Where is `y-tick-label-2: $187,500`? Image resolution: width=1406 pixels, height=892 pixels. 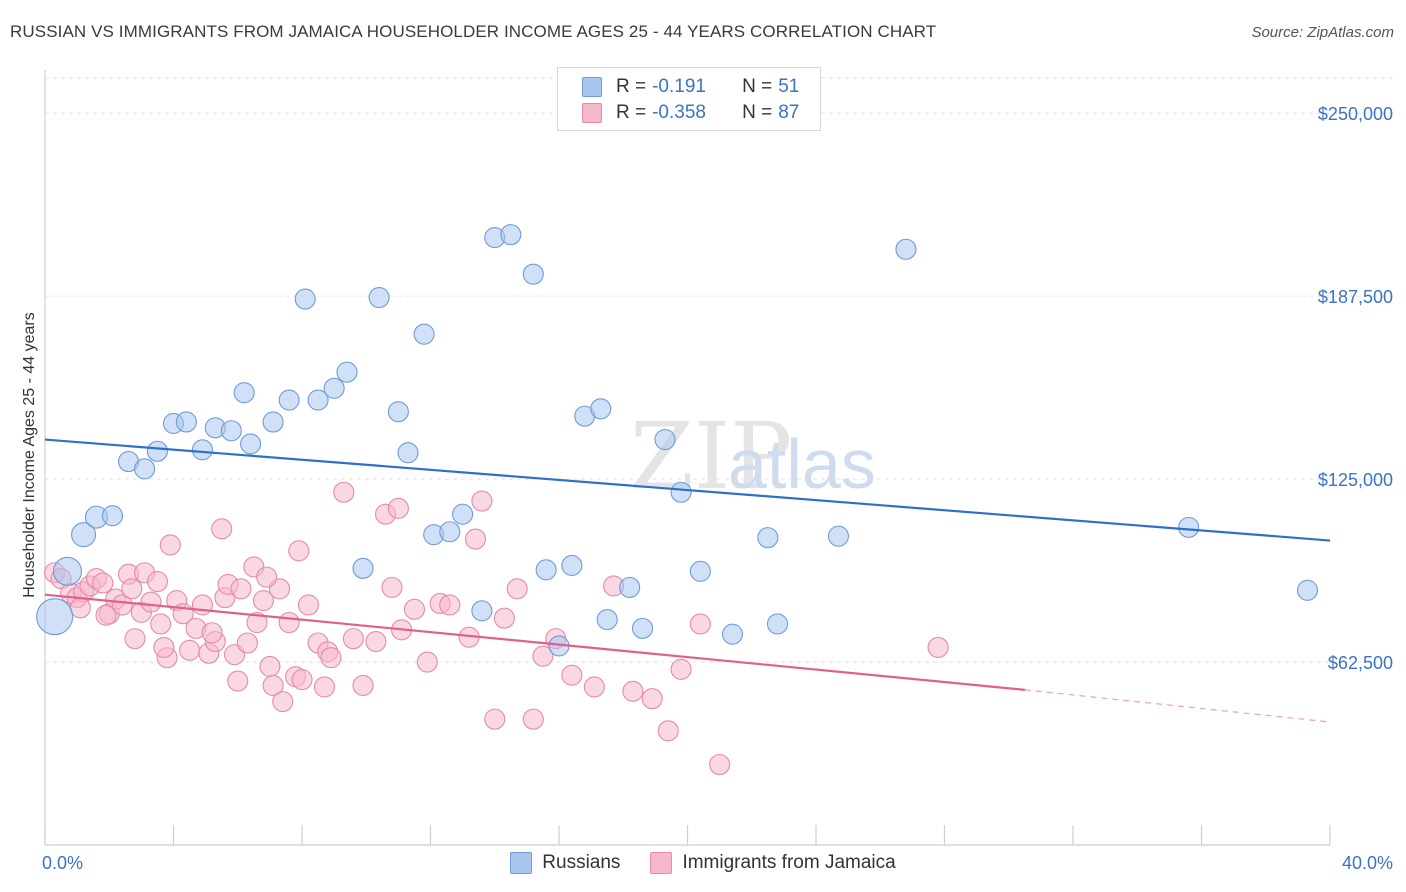 y-tick-label-2: $187,500 is located at coordinates (1355, 297).